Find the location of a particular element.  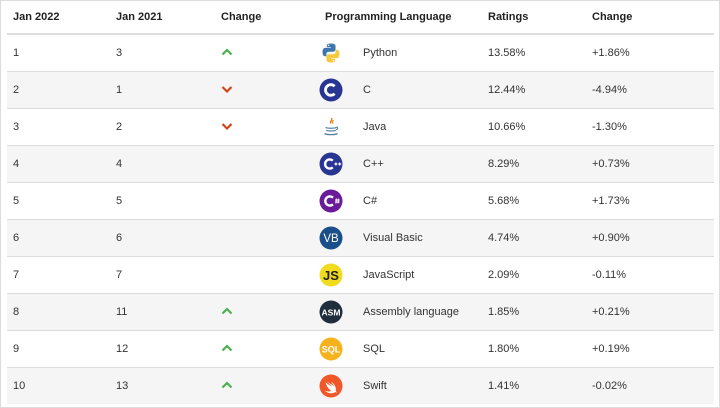

language-name: JavaScript is located at coordinates (419, 275).